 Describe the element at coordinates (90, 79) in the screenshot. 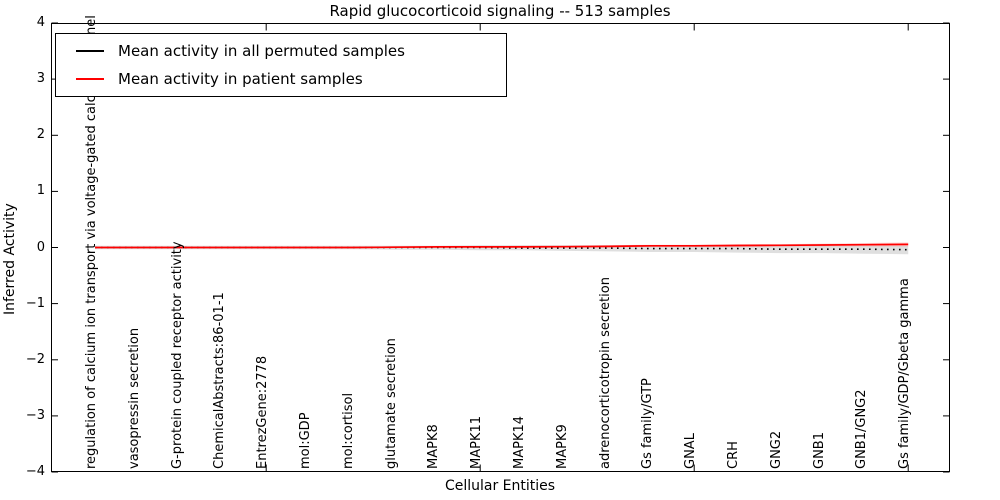

I see `legend-line-sample-patient` at that location.